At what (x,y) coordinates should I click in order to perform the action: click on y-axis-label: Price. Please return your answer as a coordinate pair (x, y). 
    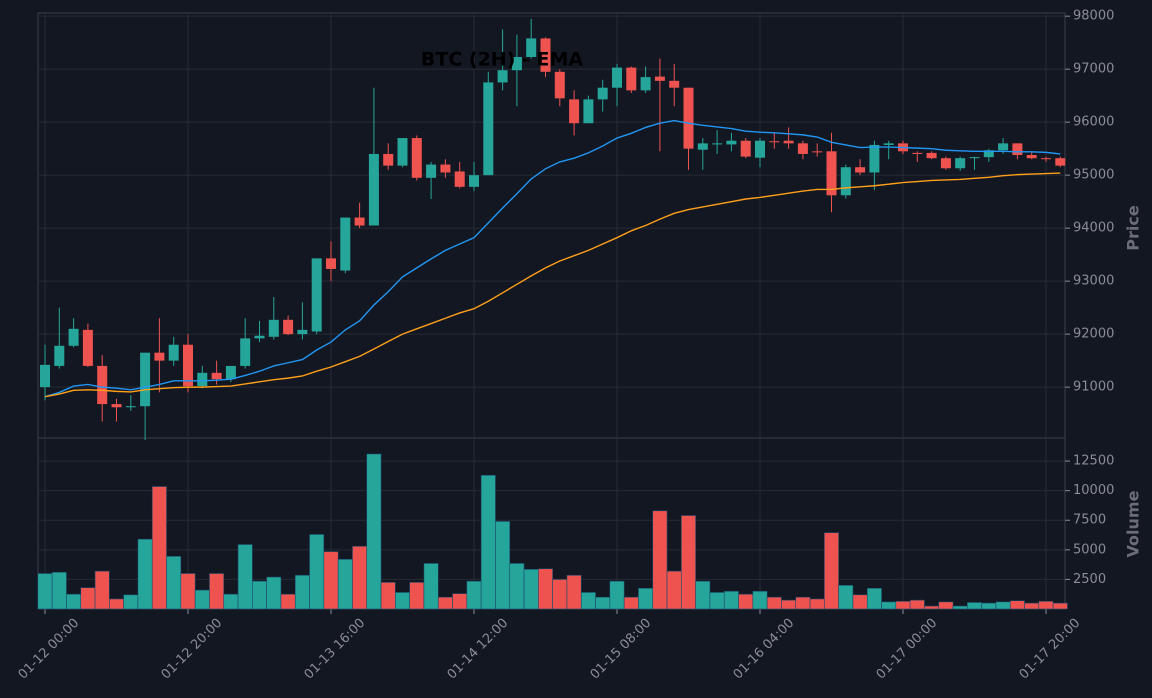
    Looking at the image, I should click on (1133, 228).